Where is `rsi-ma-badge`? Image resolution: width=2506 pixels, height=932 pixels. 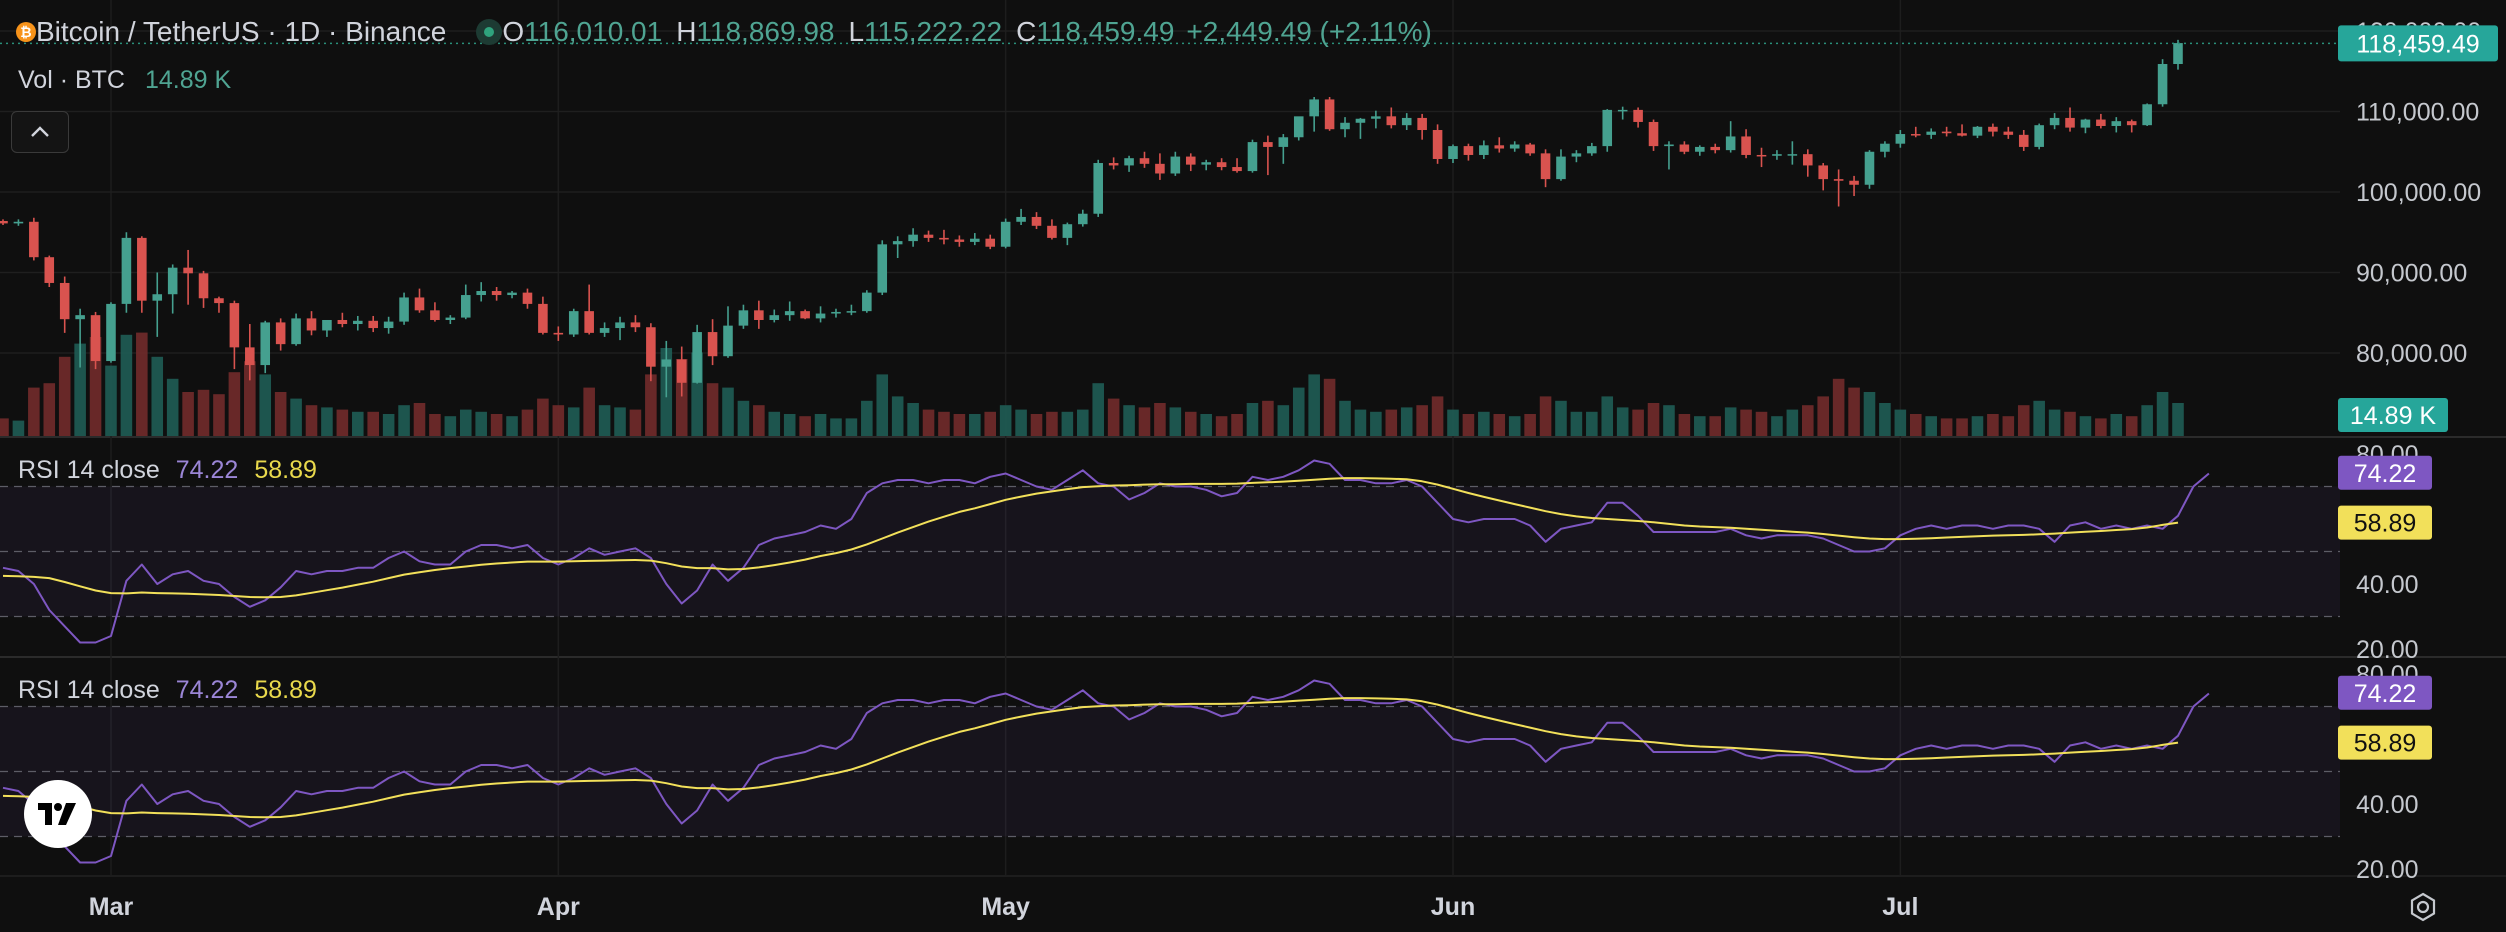
rsi-ma-badge is located at coordinates (2385, 522).